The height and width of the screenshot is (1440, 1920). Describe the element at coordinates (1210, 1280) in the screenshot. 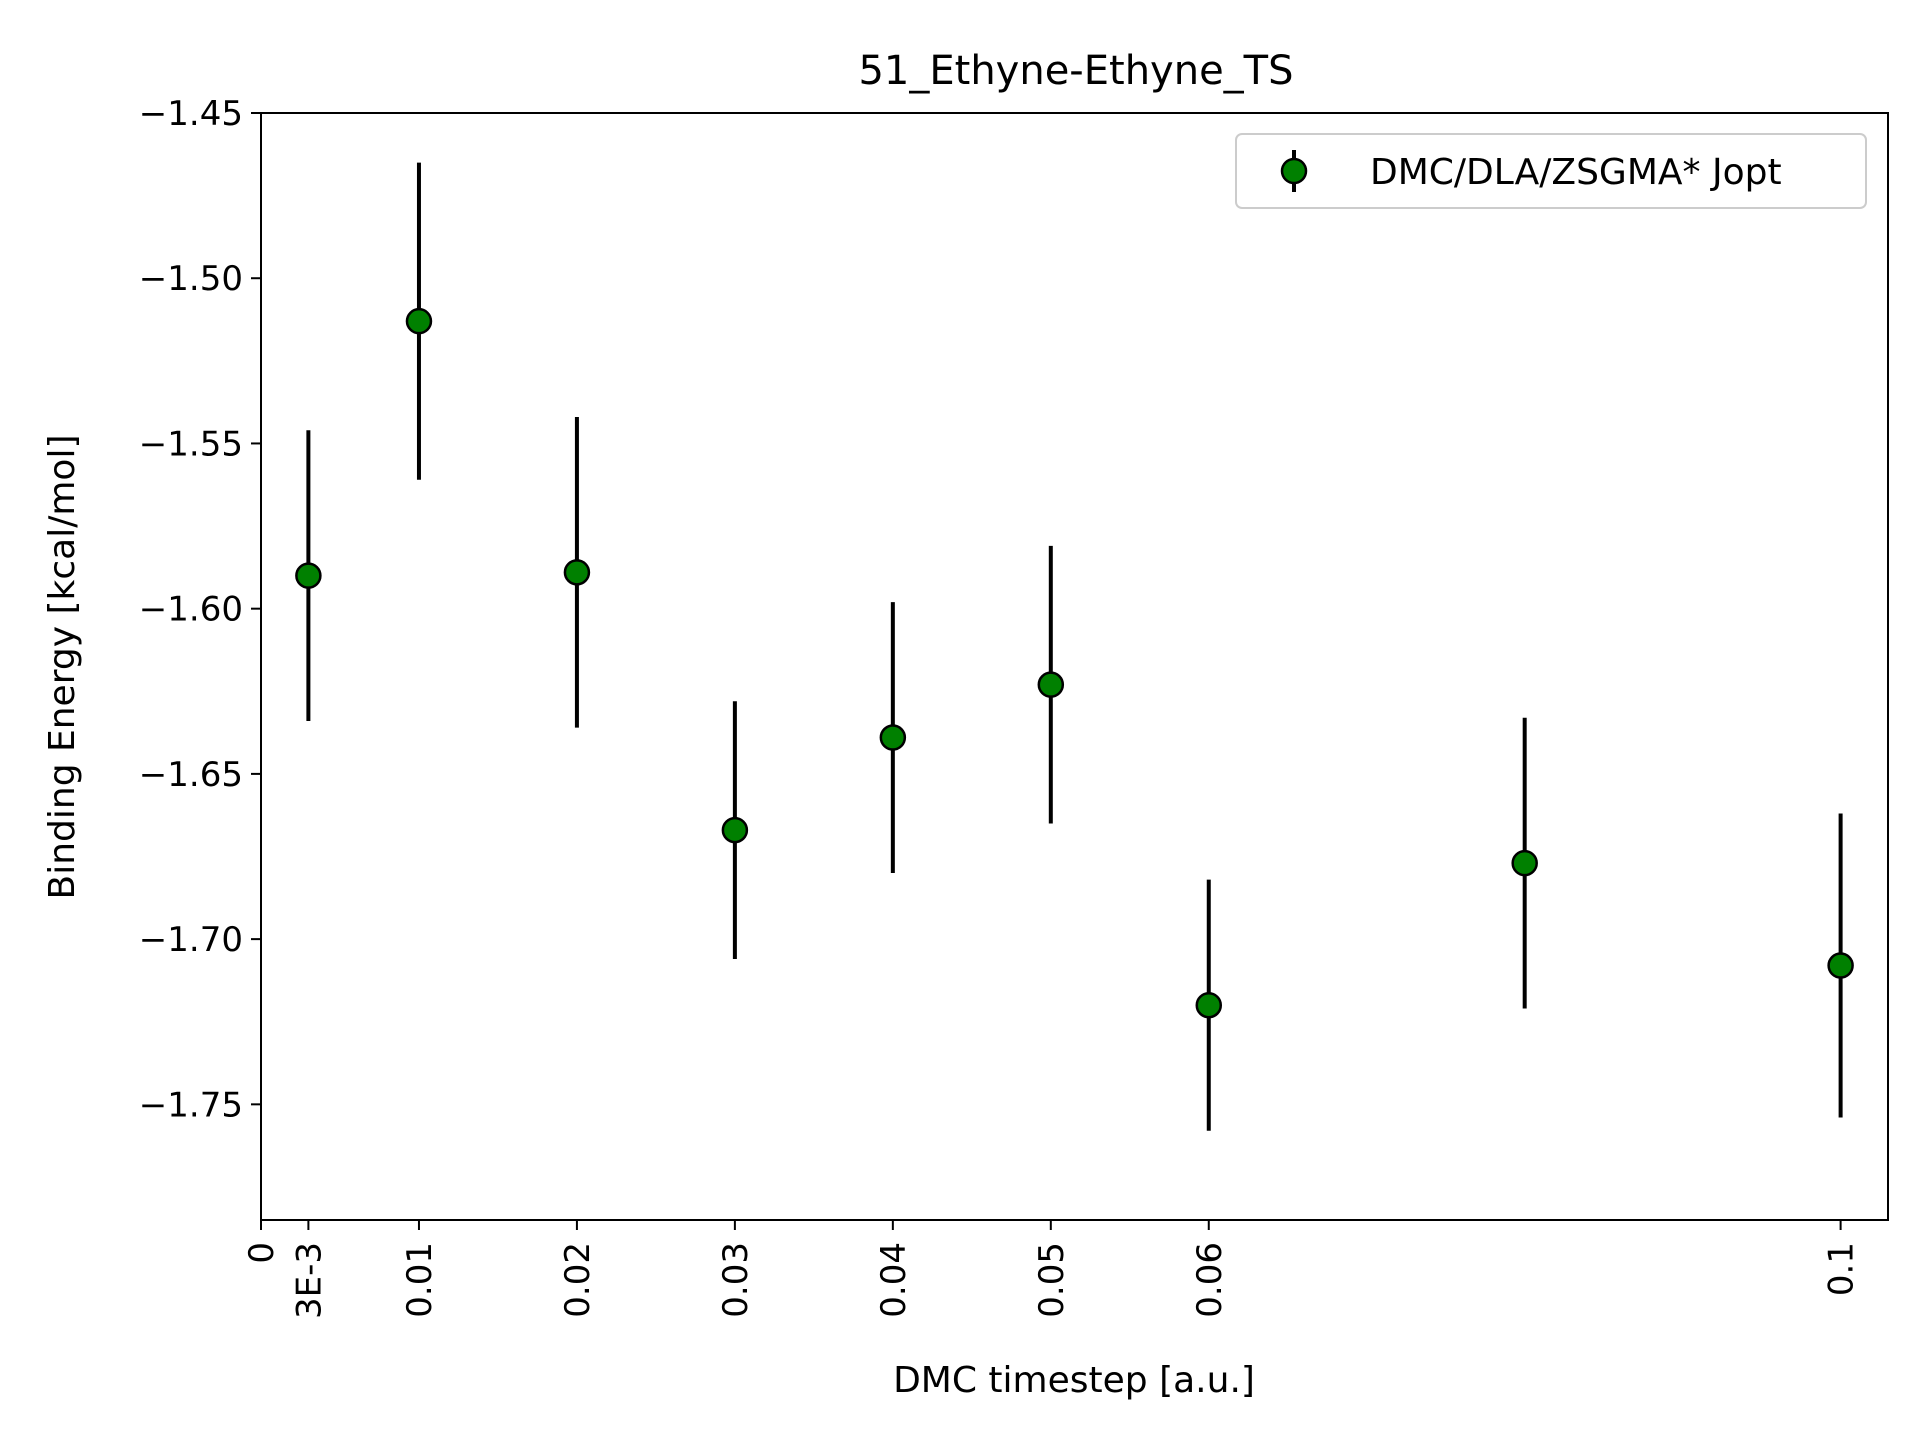

I see `x-tick-label: 0.06` at that location.